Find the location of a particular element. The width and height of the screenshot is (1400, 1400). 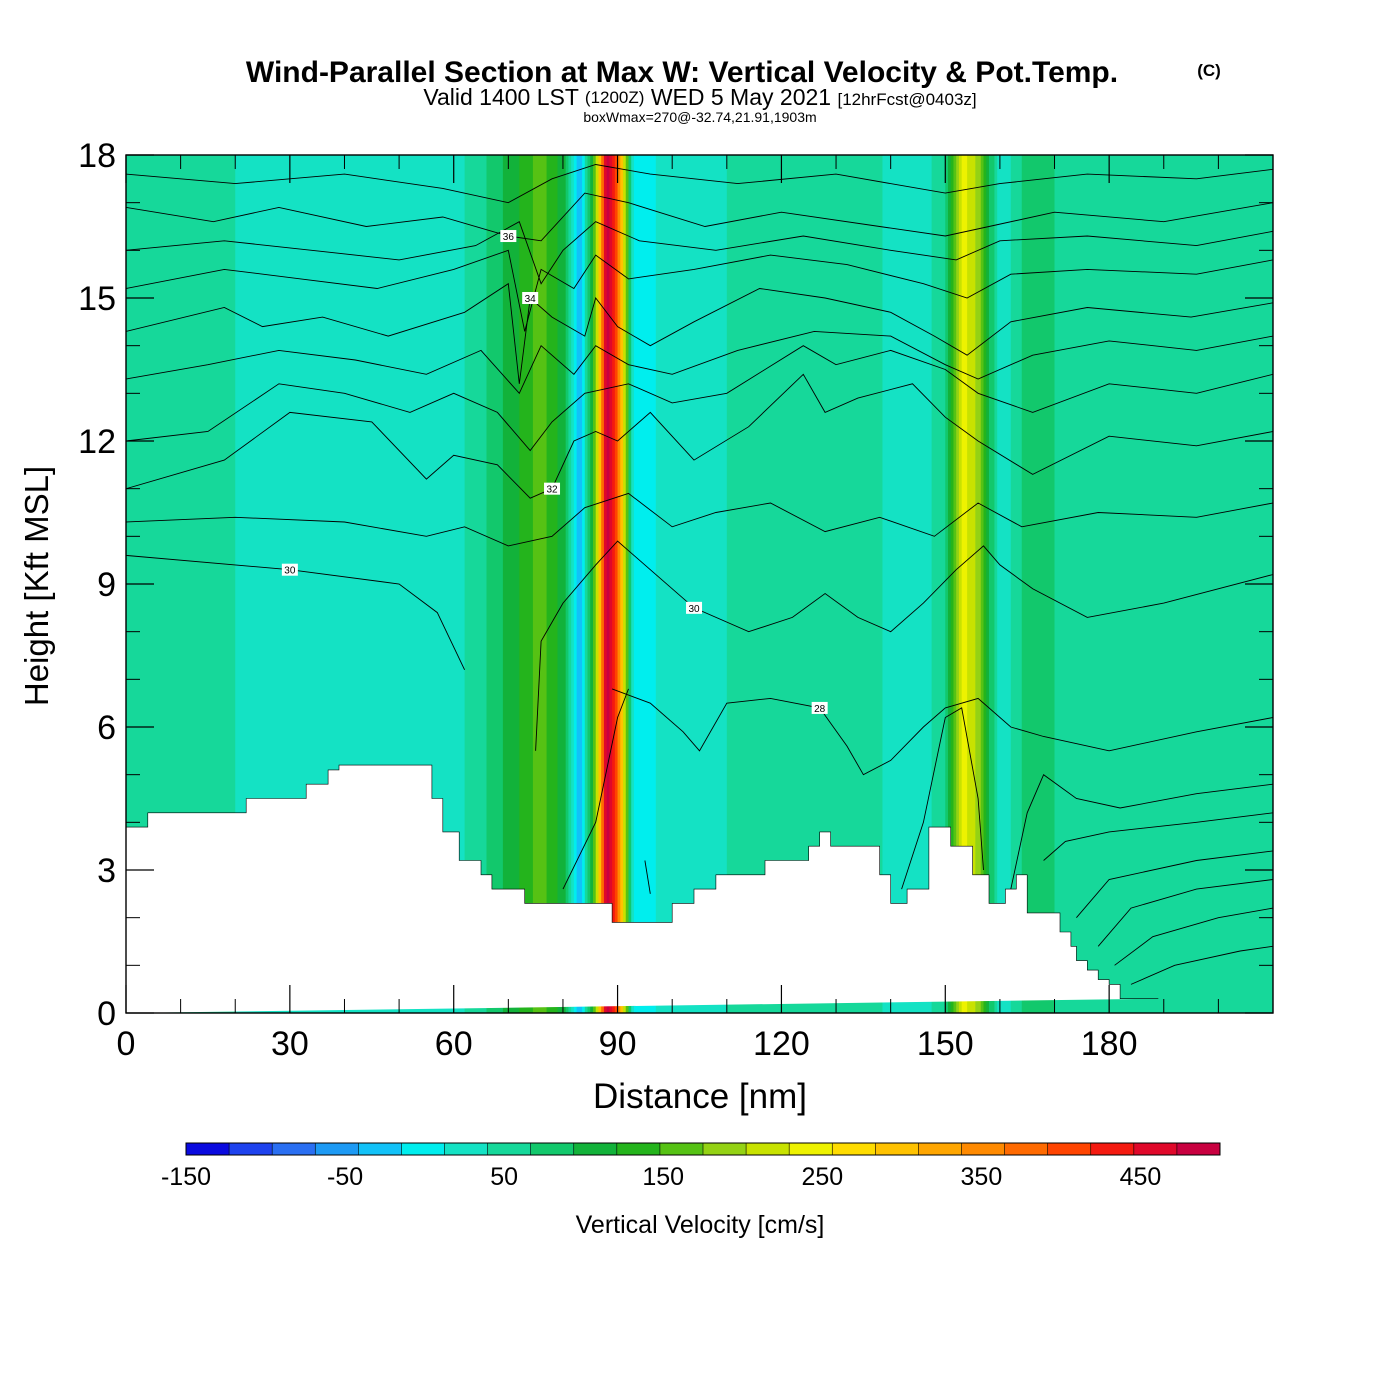

x-tick-label: 180 is located at coordinates (1109, 1044).